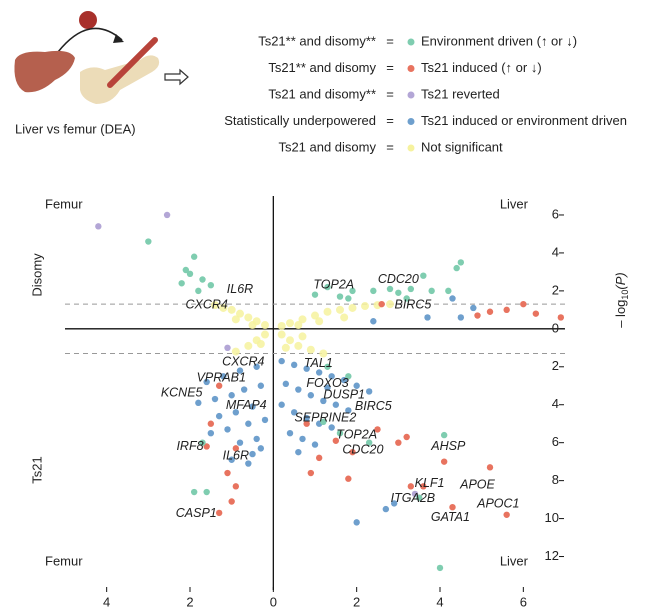 This screenshot has width=645, height=616. What do you see at coordinates (176, 77) in the screenshot?
I see `hollow-arrow` at bounding box center [176, 77].